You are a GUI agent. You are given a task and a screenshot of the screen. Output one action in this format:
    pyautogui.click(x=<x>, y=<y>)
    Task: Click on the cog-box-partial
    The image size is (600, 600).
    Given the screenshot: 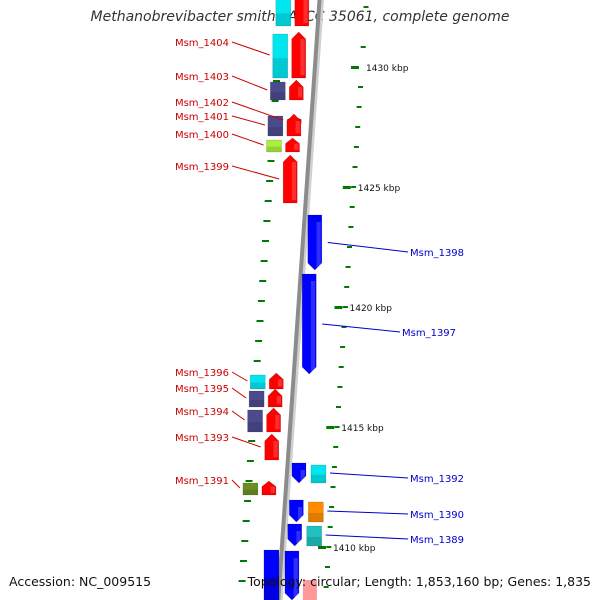 What is the action you would take?
    pyautogui.click(x=309, y=590)
    